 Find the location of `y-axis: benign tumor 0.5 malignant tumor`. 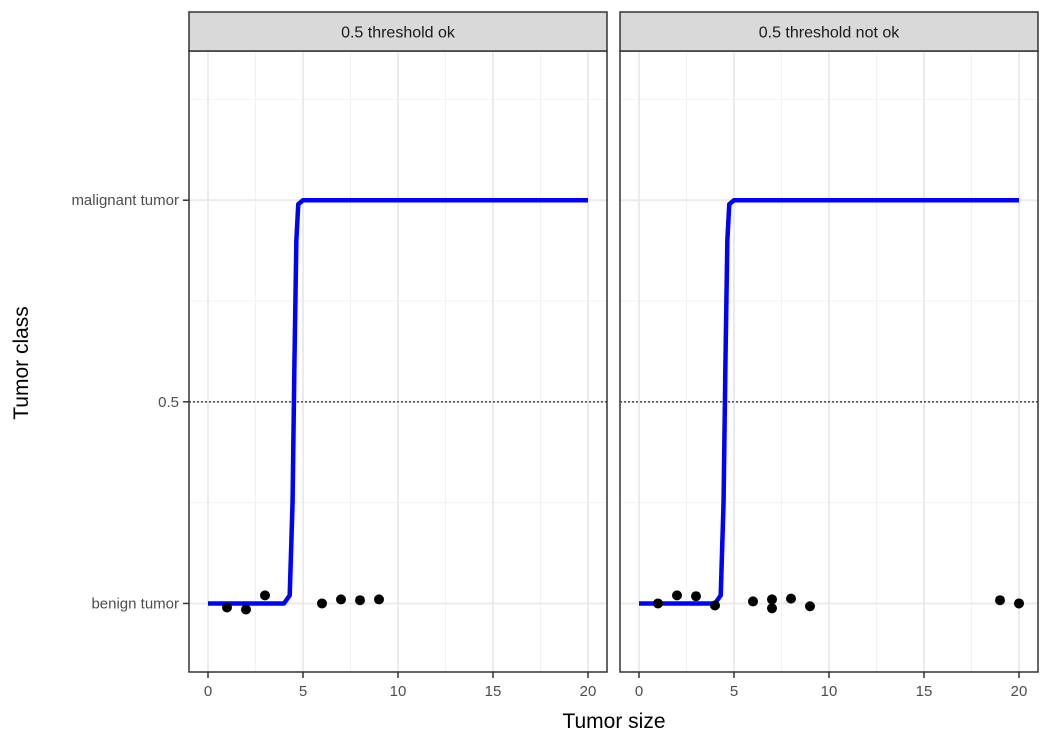

y-axis: benign tumor 0.5 malignant tumor is located at coordinates (130, 402).